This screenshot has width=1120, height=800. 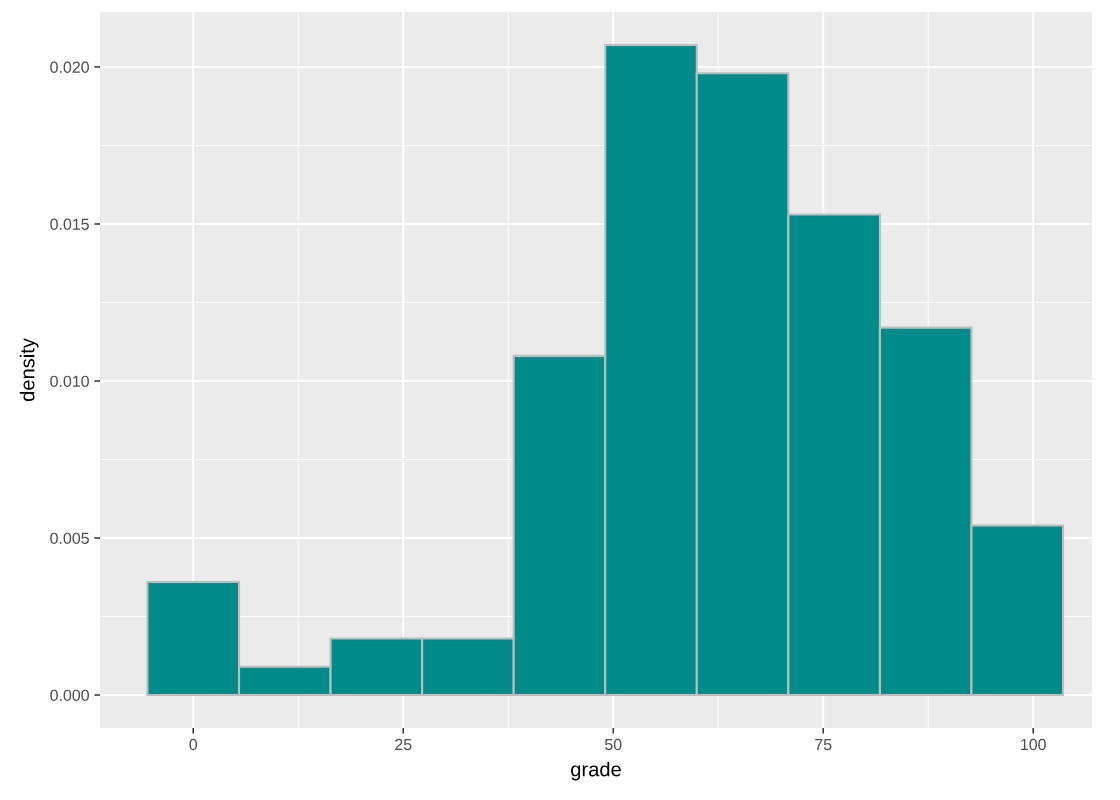 What do you see at coordinates (69, 224) in the screenshot?
I see `y-tick-label: 0.015` at bounding box center [69, 224].